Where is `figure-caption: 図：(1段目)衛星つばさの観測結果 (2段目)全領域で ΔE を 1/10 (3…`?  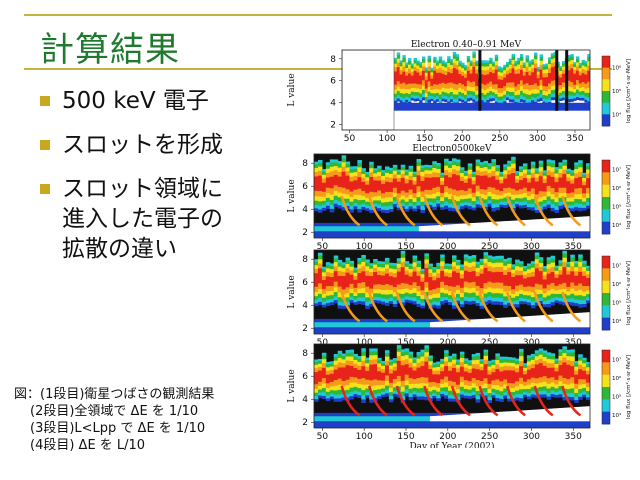
figure-caption: 図：(1段目)衛星つばさの観測結果 (2段目)全領域で ΔE を 1/10 (3… is located at coordinates (114, 420).